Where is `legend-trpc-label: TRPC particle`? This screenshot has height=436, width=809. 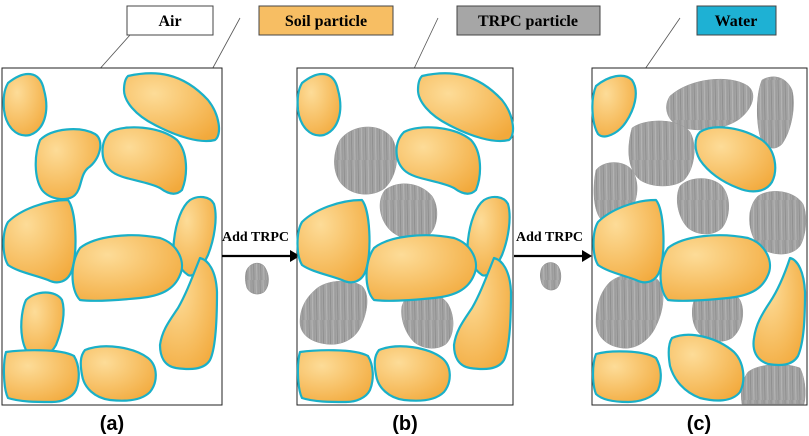
legend-trpc-label: TRPC particle is located at coordinates (528, 21).